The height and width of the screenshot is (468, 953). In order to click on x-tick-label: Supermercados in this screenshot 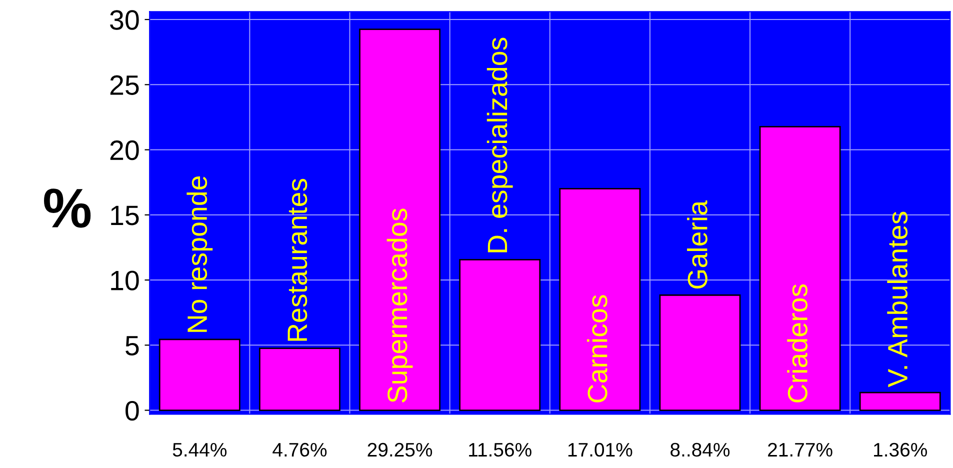, I will do `click(399, 305)`.